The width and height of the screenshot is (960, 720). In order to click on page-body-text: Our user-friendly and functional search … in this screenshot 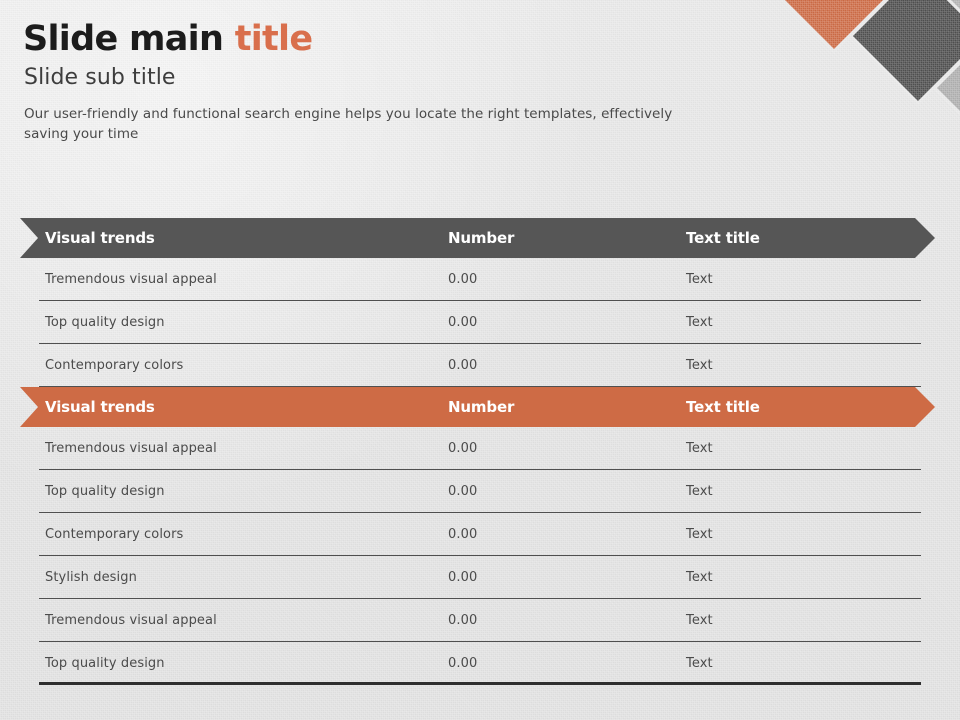, I will do `click(348, 124)`.